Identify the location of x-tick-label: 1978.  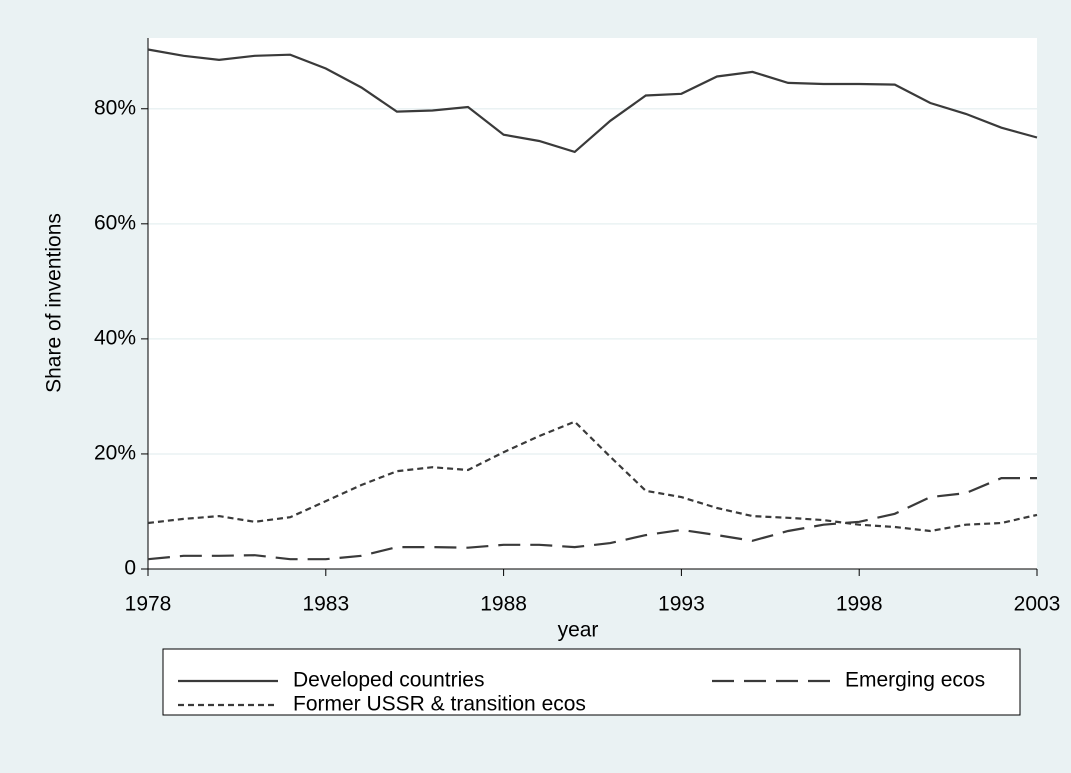
(148, 604).